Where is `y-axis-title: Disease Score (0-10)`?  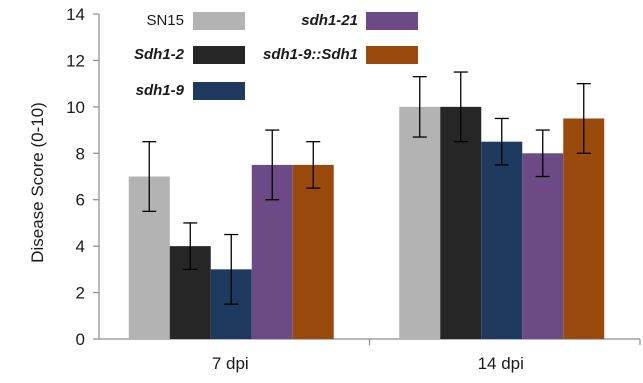
y-axis-title: Disease Score (0-10) is located at coordinates (37, 182).